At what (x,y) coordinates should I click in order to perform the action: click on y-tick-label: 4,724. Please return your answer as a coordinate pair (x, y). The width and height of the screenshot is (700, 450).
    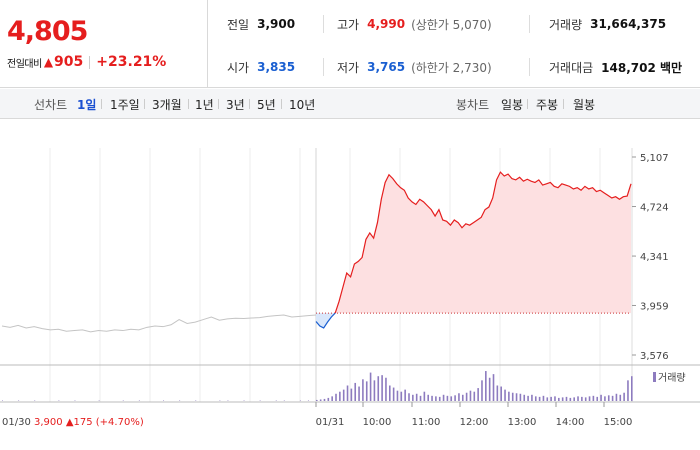
    Looking at the image, I should click on (654, 208).